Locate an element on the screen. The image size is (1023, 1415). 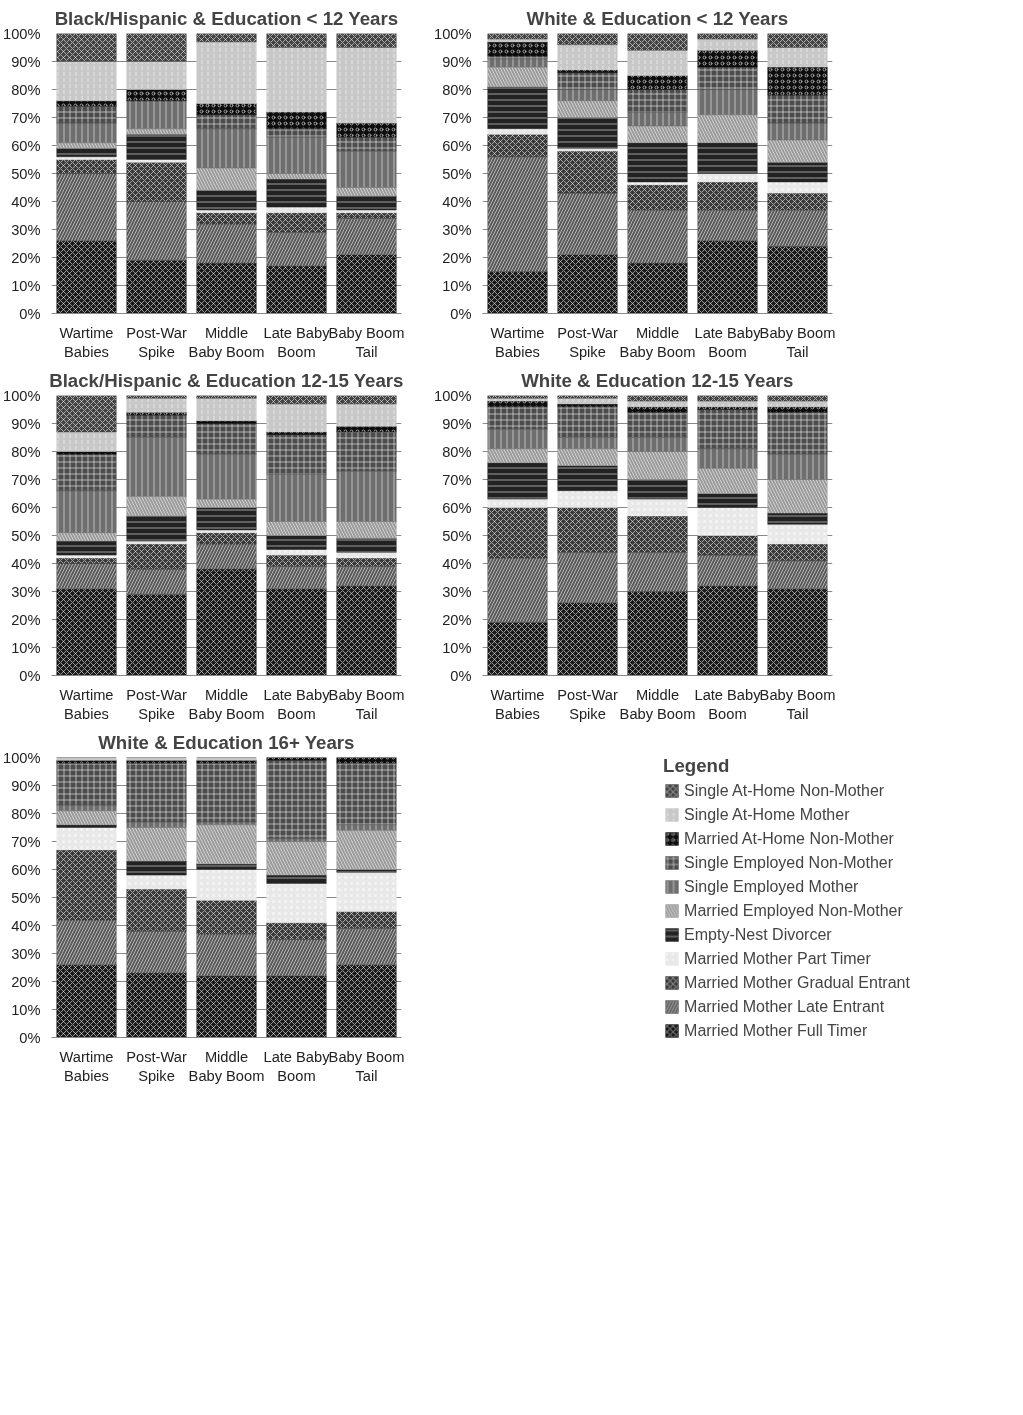
legend-label: Married Mother Late Entrant is located at coordinates (784, 1006).